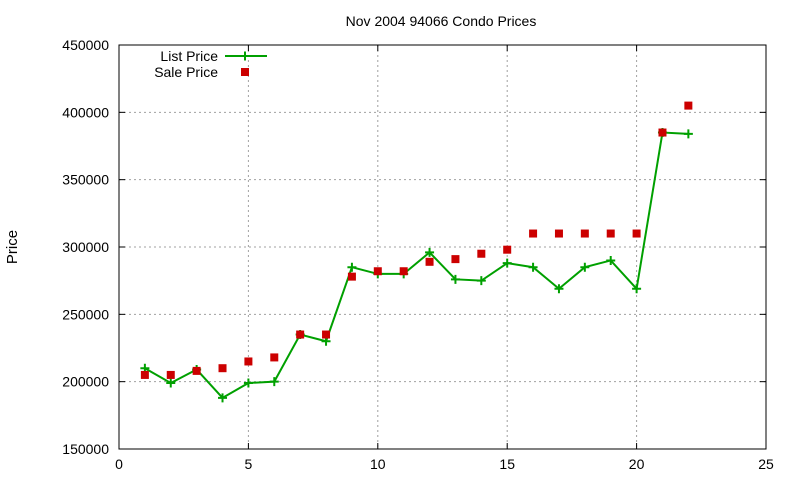 This screenshot has height=480, width=800. What do you see at coordinates (378, 464) in the screenshot?
I see `x-tick-label: 10` at bounding box center [378, 464].